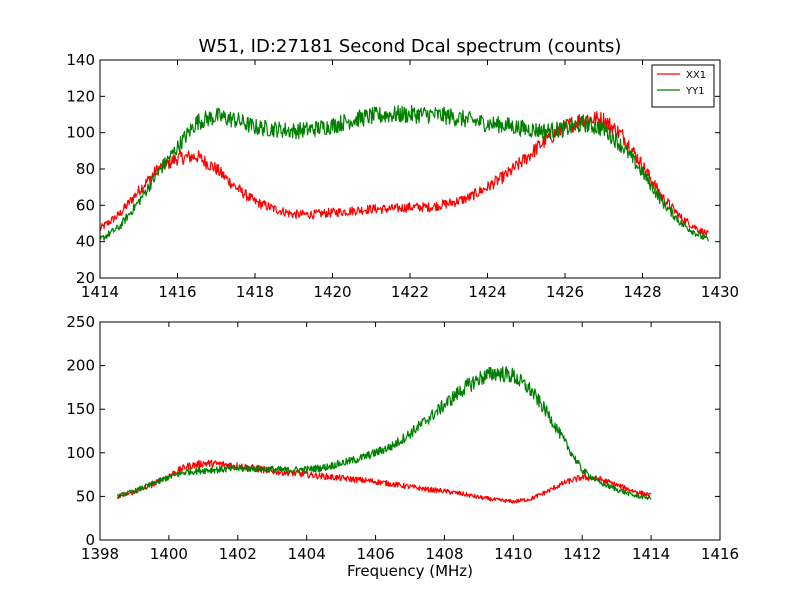 The width and height of the screenshot is (800, 600). I want to click on x-axis-label: Frequency (MHz), so click(410, 571).